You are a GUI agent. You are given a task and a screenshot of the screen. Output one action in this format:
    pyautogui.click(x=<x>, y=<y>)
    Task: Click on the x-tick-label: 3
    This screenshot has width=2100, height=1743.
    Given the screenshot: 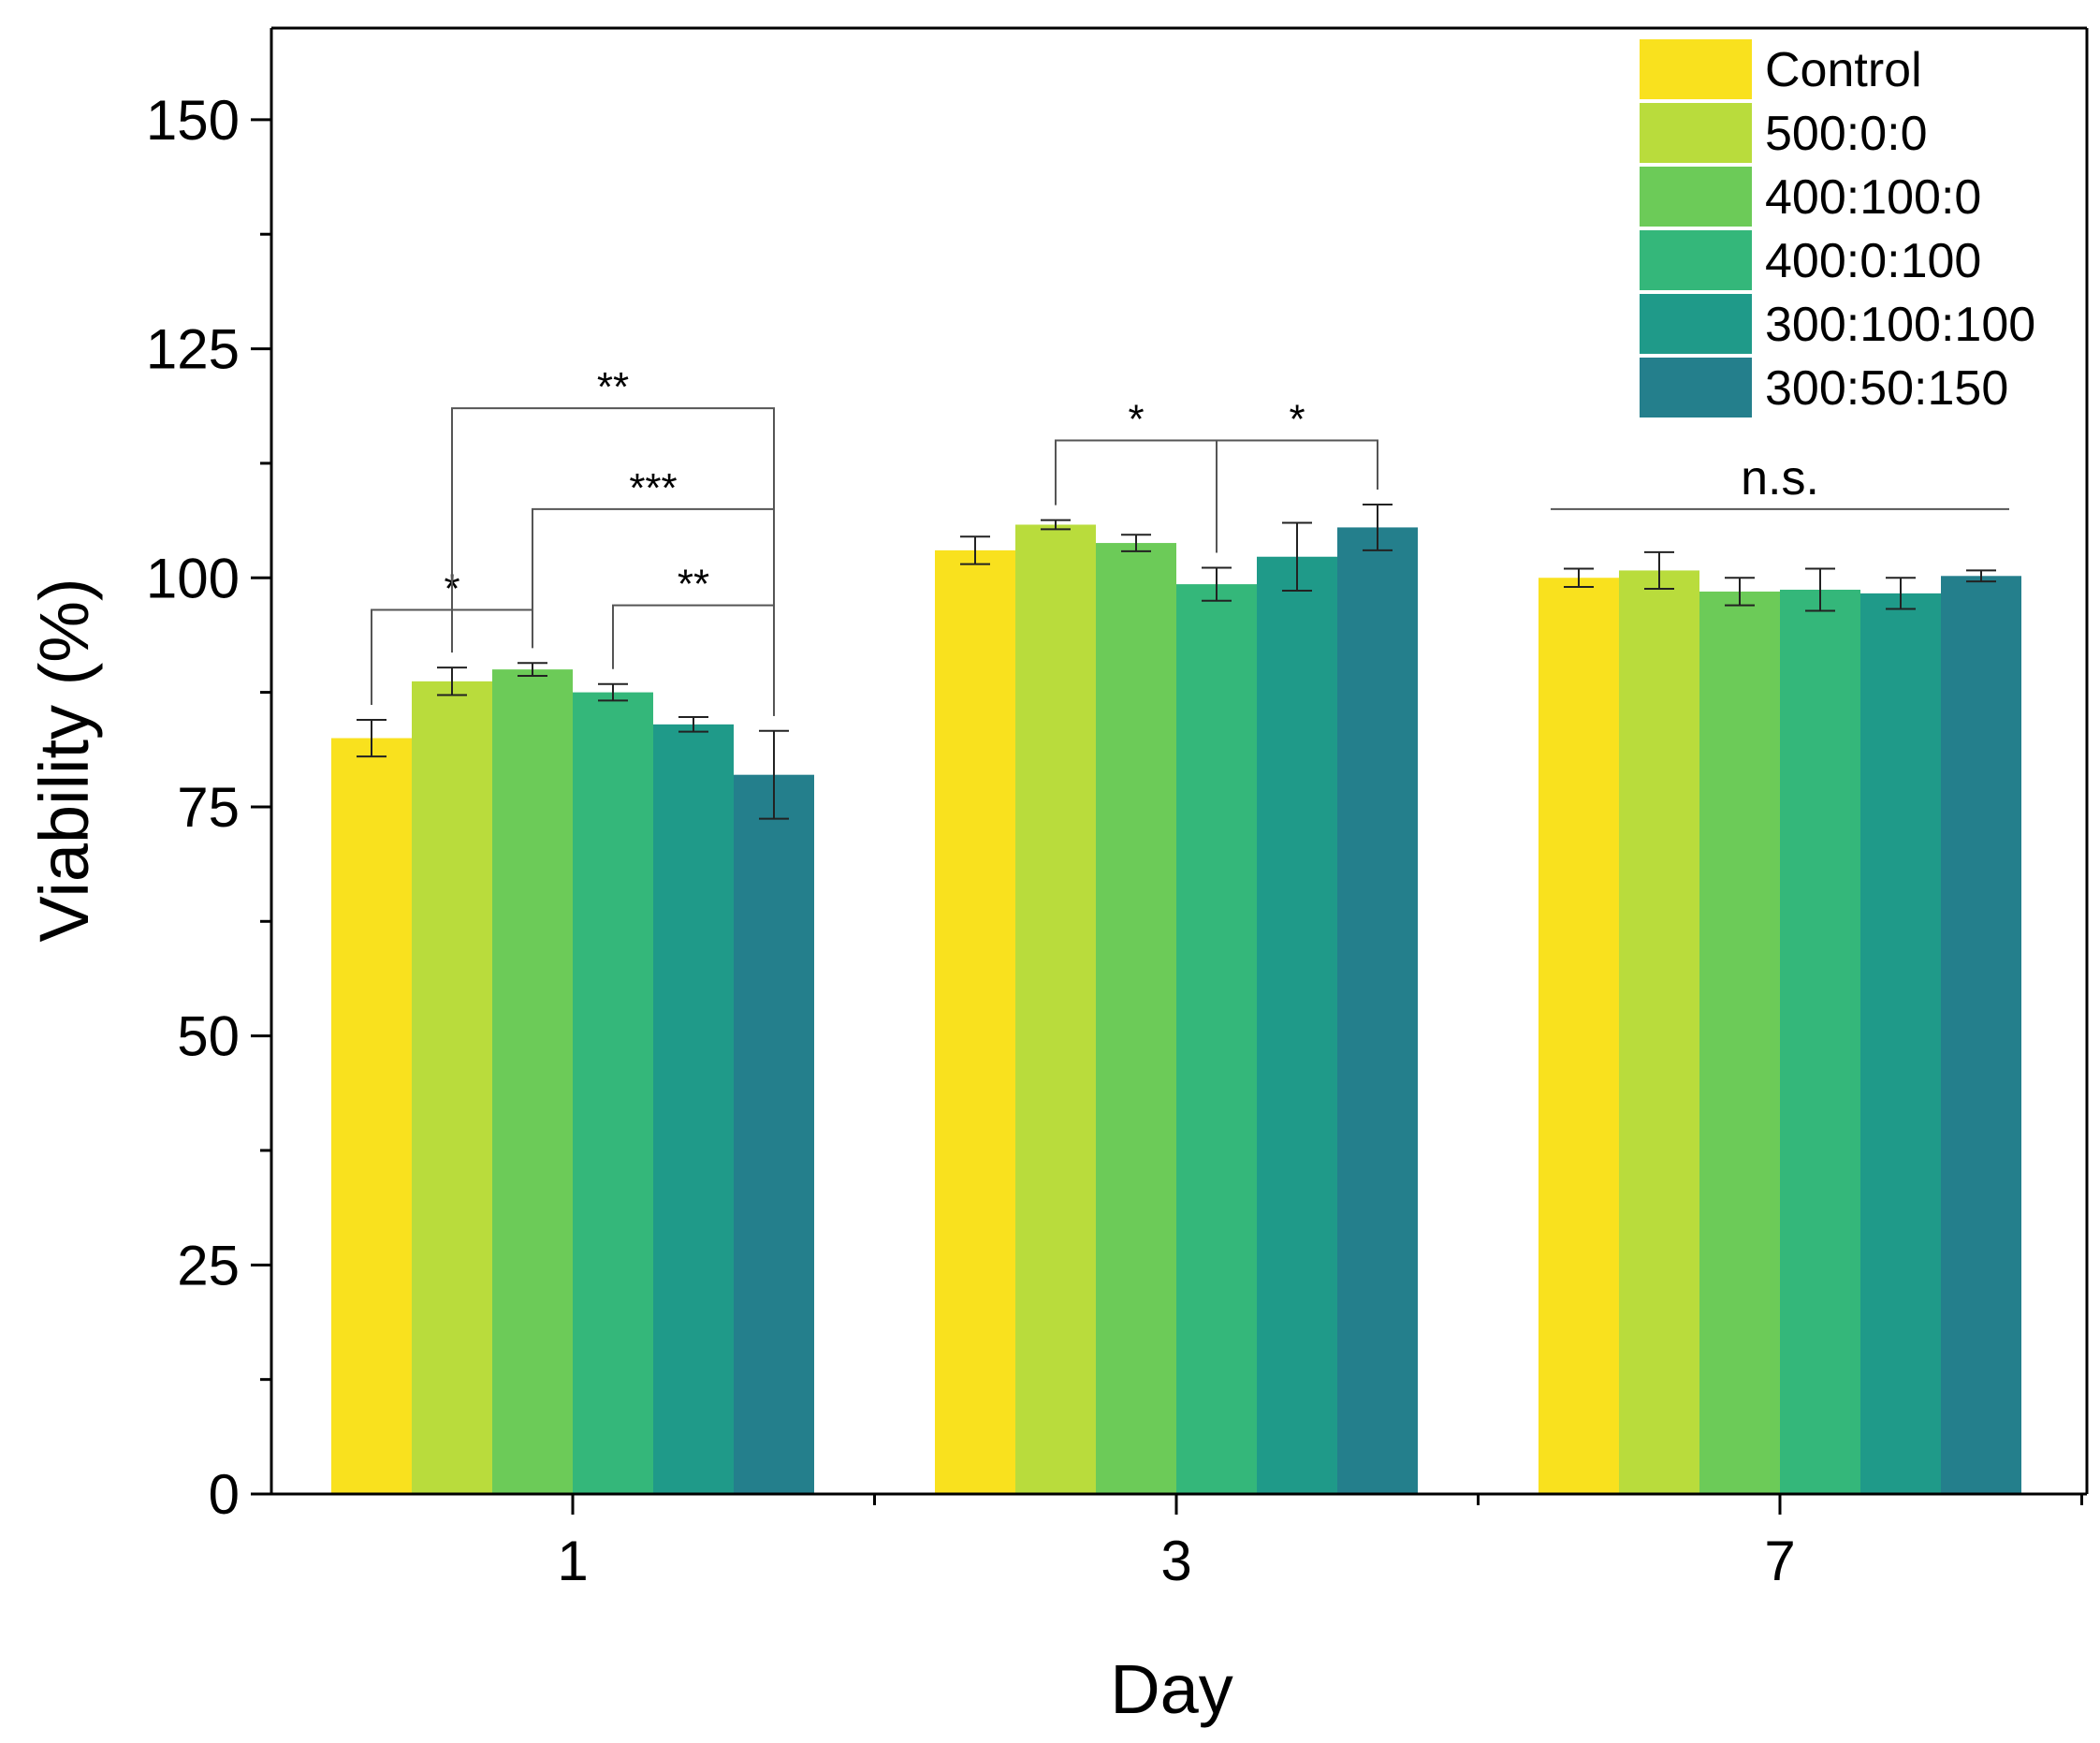 What is the action you would take?
    pyautogui.click(x=1175, y=1561)
    